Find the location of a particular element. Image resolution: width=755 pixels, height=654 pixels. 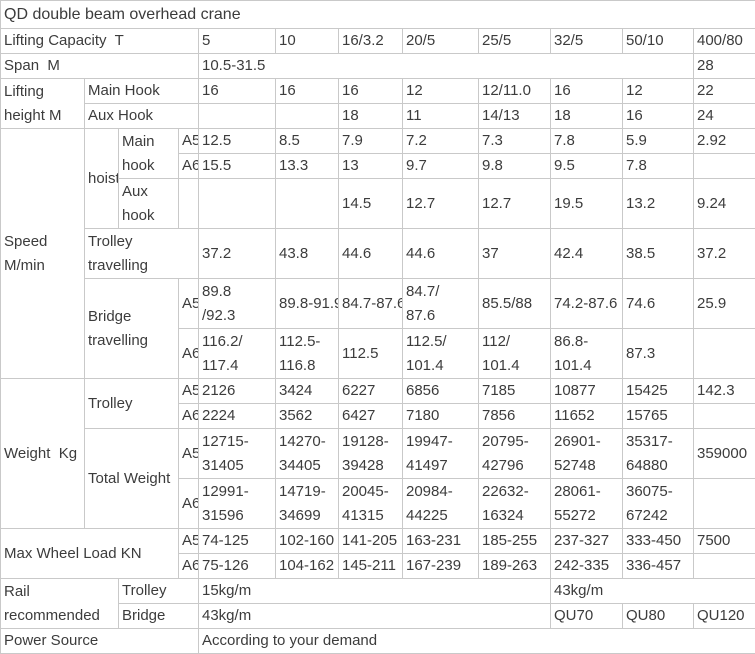

value-cell: 74-125 is located at coordinates (237, 541).